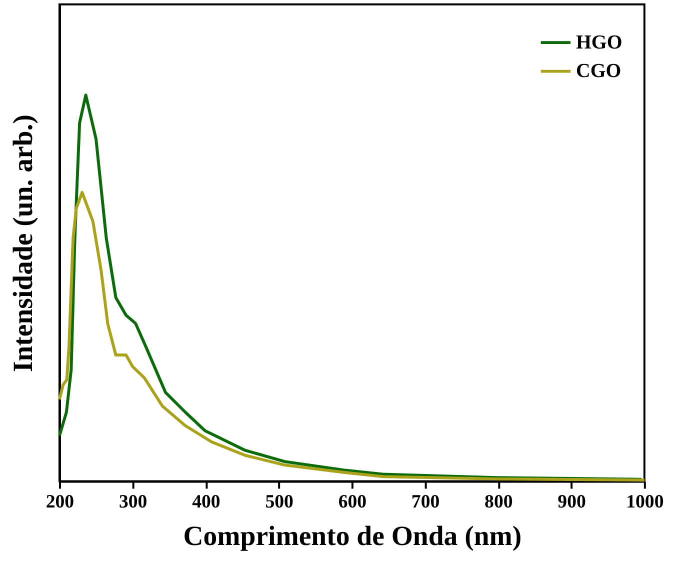 This screenshot has height=578, width=692. I want to click on x-tick-label: 200, so click(60, 502).